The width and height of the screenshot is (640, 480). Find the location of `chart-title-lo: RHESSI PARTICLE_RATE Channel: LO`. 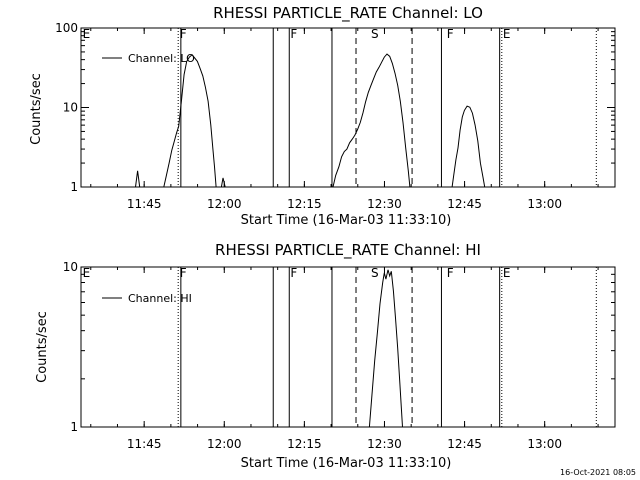

chart-title-lo: RHESSI PARTICLE_RATE Channel: LO is located at coordinates (348, 13).